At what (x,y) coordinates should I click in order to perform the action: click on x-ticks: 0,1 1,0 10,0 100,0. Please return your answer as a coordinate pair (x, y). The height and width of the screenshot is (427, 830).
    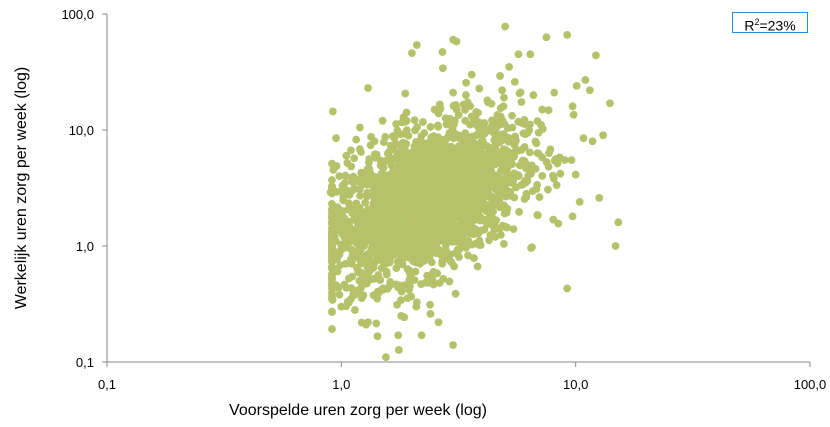
    Looking at the image, I should click on (462, 377).